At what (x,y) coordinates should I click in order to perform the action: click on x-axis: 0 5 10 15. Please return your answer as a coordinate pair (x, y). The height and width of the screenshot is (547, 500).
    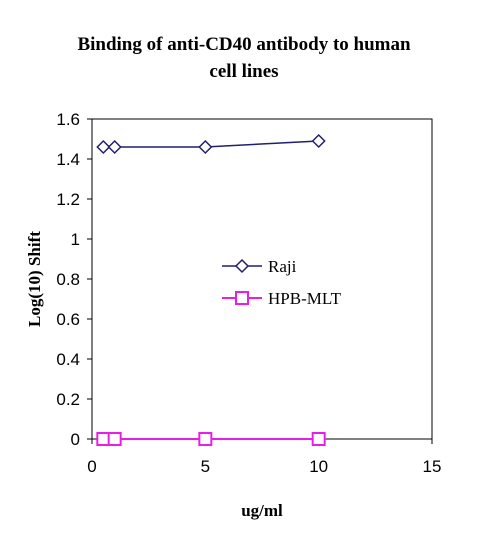
    Looking at the image, I should click on (264, 457).